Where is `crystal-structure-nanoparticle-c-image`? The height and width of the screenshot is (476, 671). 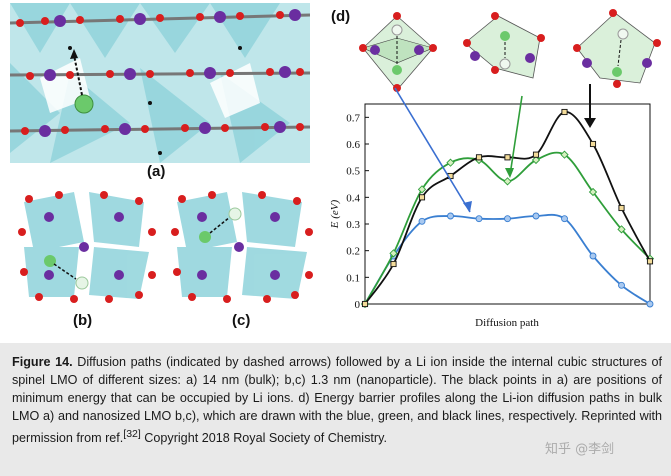
crystal-structure-nanoparticle-c-image is located at coordinates (242, 247).